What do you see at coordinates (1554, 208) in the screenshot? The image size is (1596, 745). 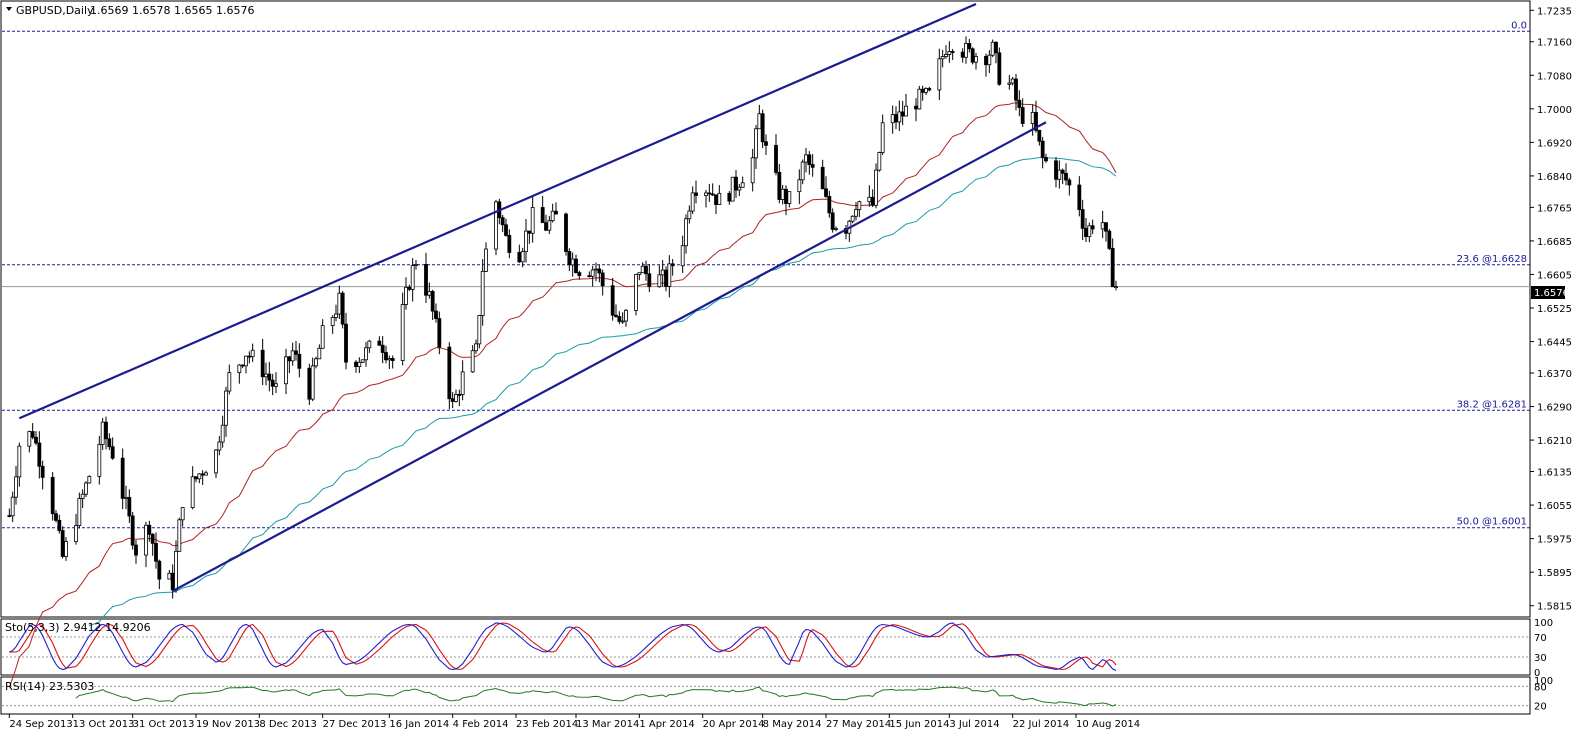 I see `price-tick-label: 1.6765` at bounding box center [1554, 208].